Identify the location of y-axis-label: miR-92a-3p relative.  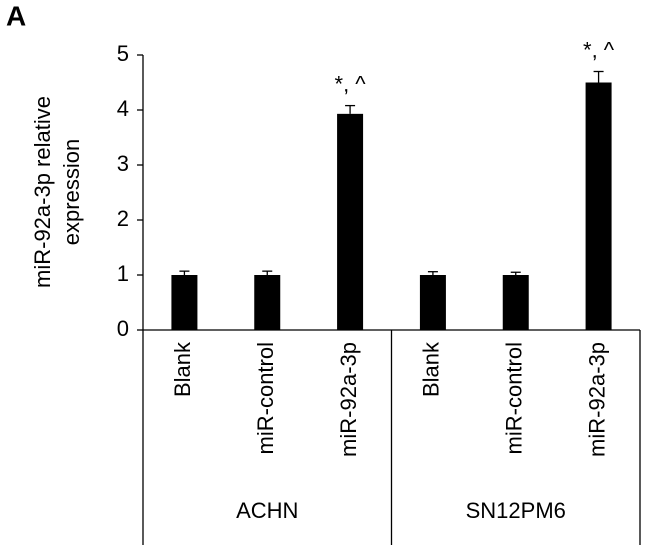
(42, 192).